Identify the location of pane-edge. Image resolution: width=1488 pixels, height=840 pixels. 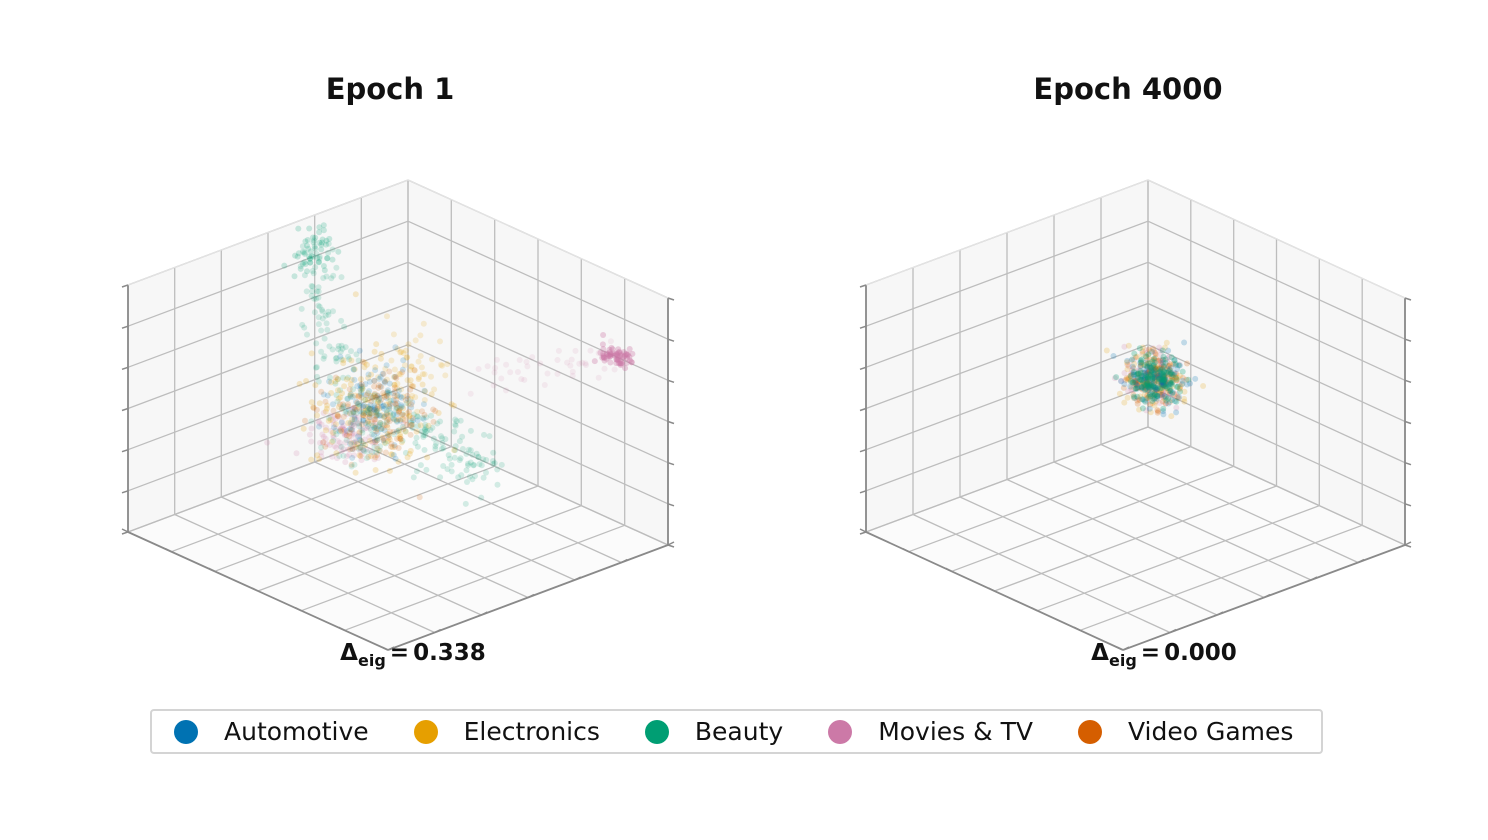
(1007, 232).